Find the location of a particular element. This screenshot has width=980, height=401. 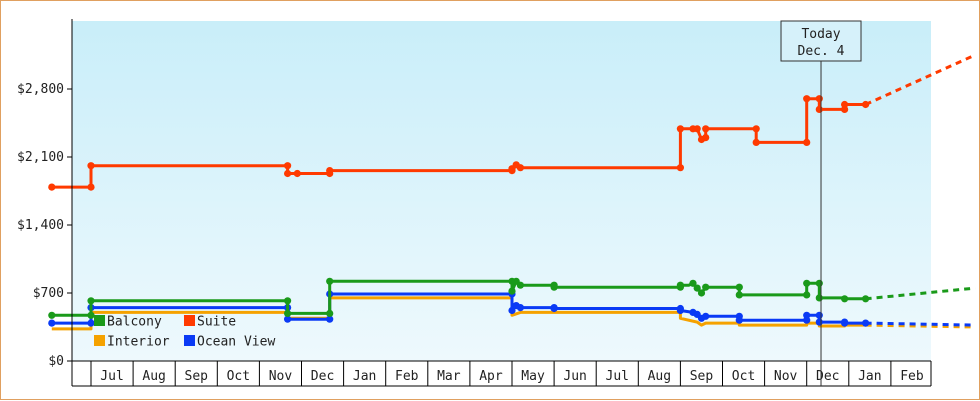

series-forecast-ocean-view is located at coordinates (920, 324).